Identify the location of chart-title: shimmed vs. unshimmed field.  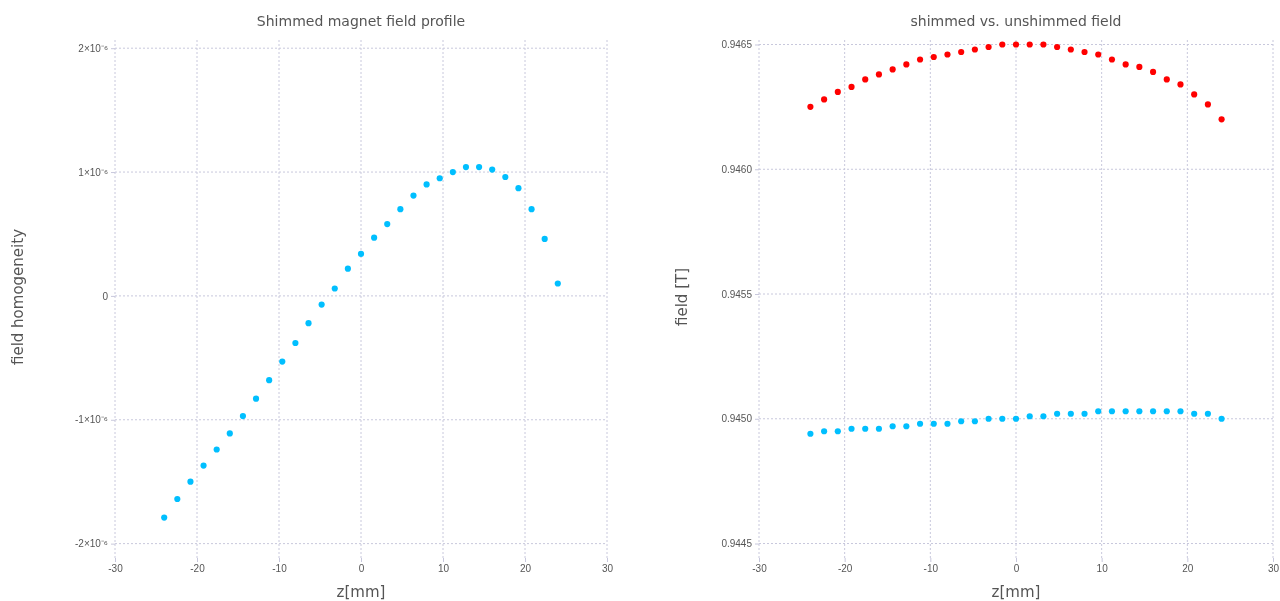
(1016, 21).